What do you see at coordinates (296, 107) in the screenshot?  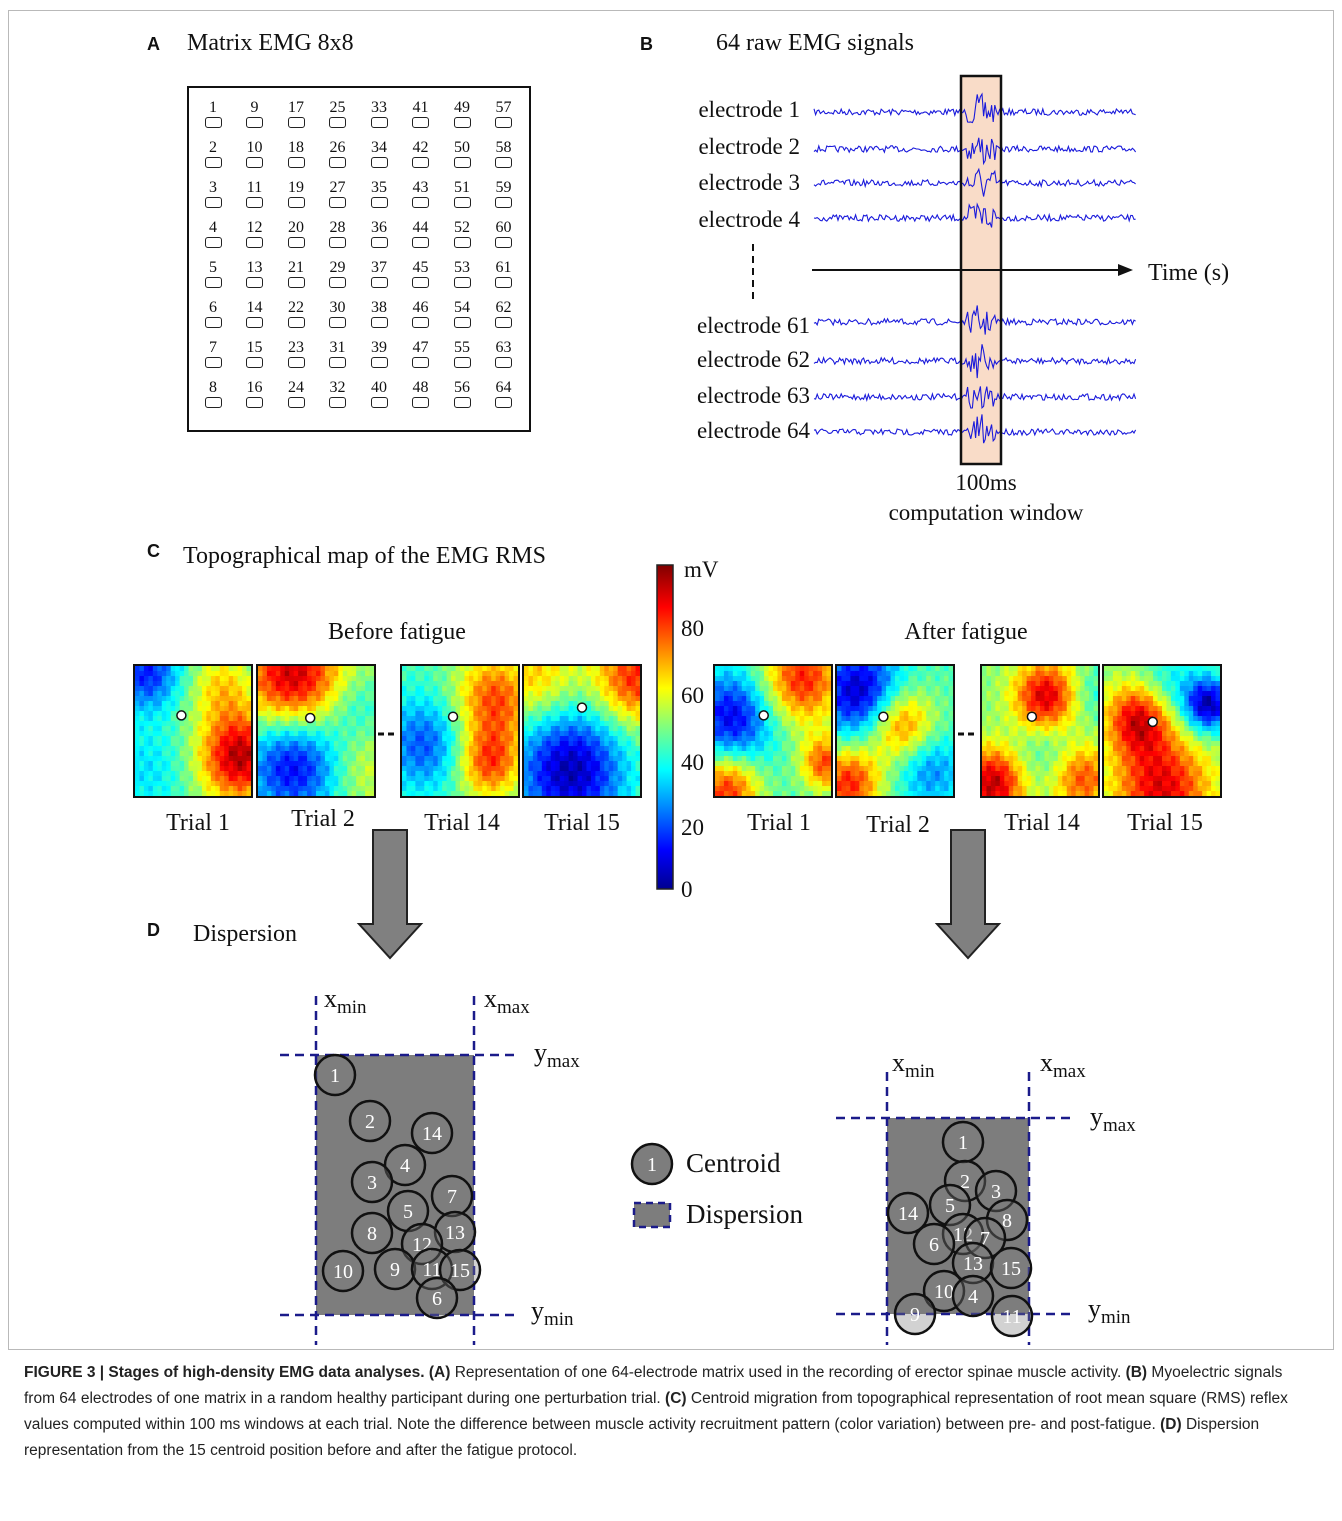 I see `electrode-number: 17` at bounding box center [296, 107].